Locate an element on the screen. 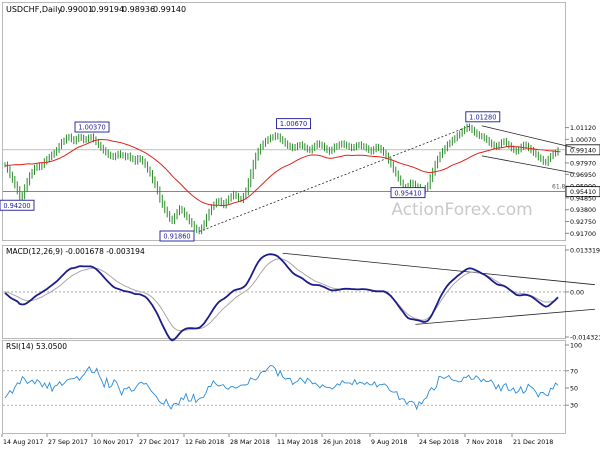 The height and width of the screenshot is (450, 600). macd-upper-trend-line is located at coordinates (438, 269).